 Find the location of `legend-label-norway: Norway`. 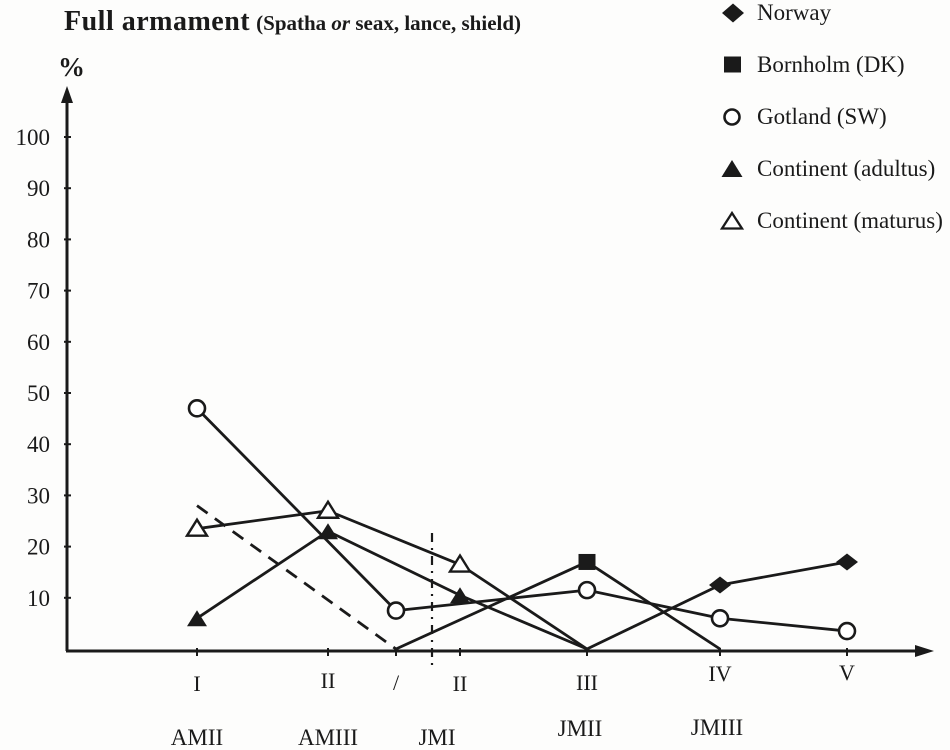

legend-label-norway: Norway is located at coordinates (794, 12).